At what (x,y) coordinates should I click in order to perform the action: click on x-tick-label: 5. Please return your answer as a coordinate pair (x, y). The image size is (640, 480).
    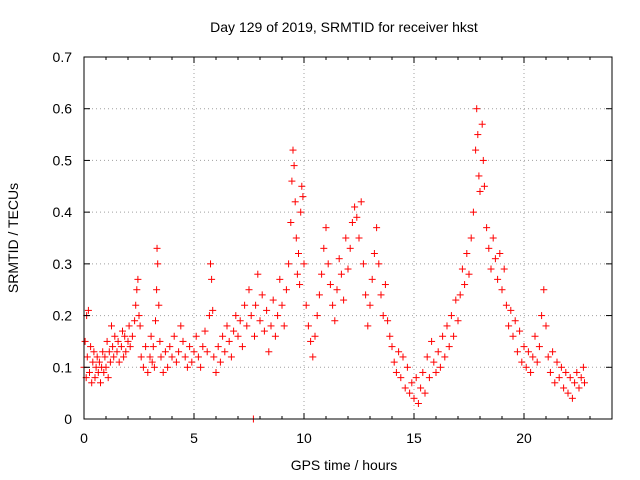
    Looking at the image, I should click on (194, 438).